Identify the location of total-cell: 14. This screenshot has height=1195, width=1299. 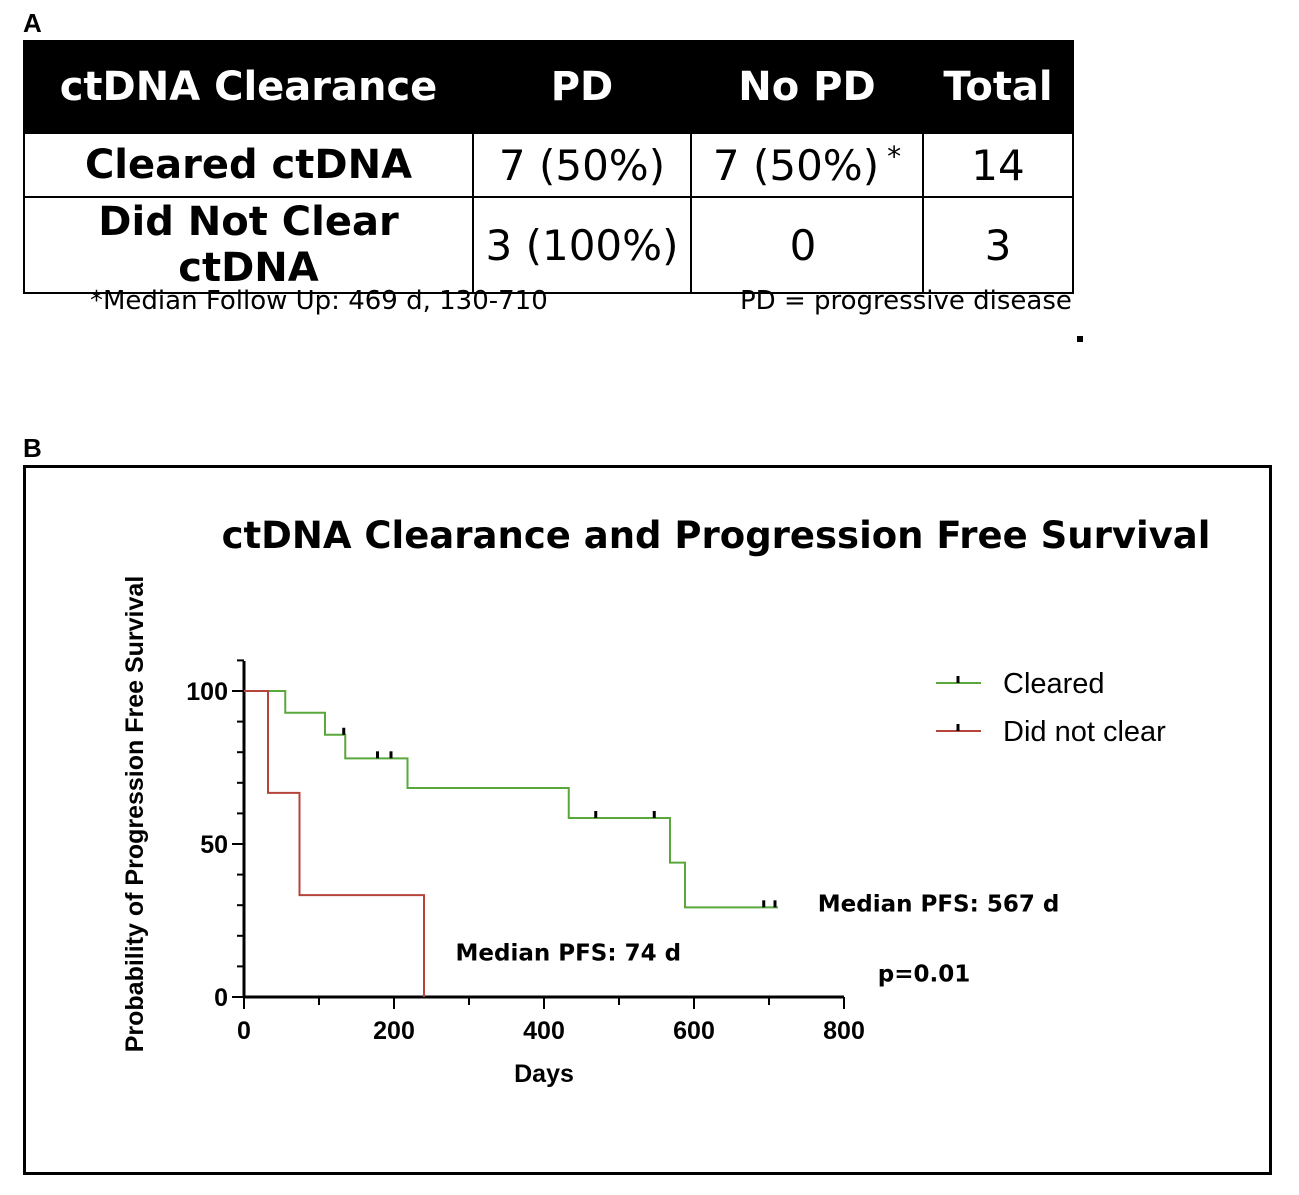
(998, 165).